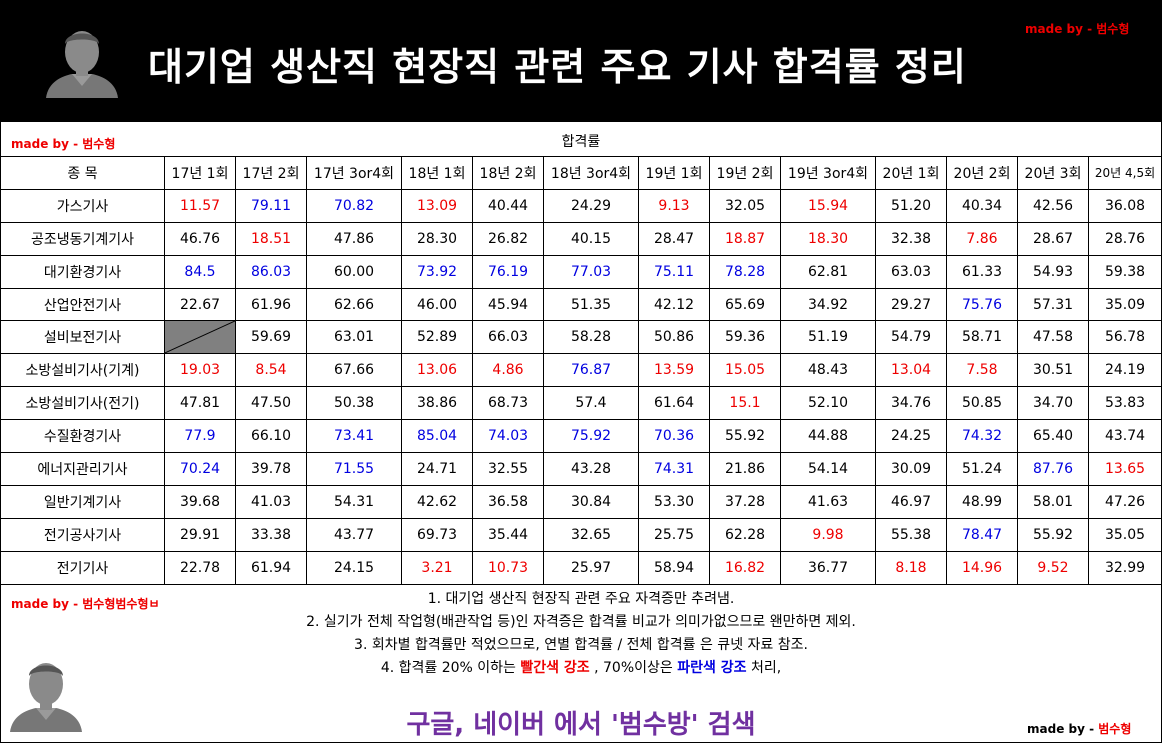 The height and width of the screenshot is (743, 1162). Describe the element at coordinates (354, 271) in the screenshot. I see `value-cell: 60.00` at that location.